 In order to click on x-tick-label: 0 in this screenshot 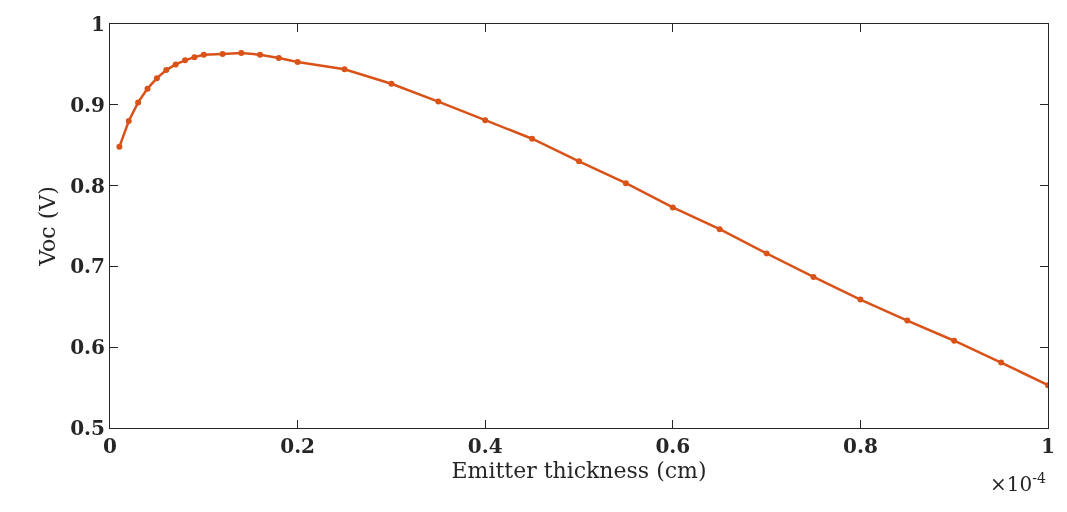, I will do `click(110, 446)`.